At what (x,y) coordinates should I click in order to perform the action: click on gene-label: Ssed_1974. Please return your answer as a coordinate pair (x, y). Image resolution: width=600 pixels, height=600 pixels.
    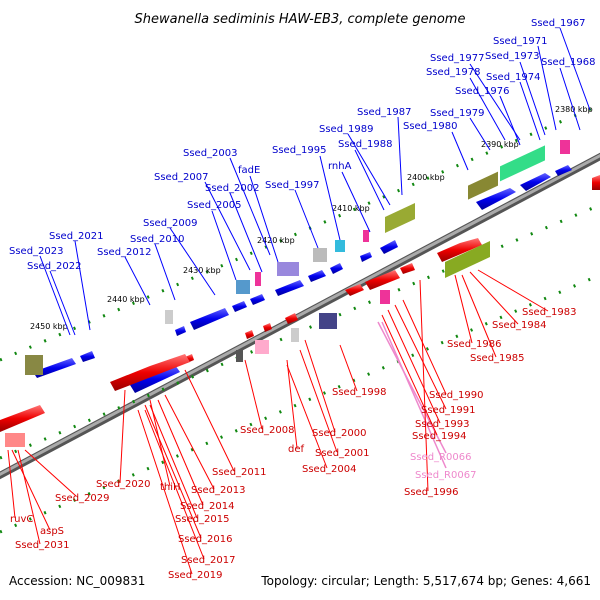
    Looking at the image, I should click on (513, 77).